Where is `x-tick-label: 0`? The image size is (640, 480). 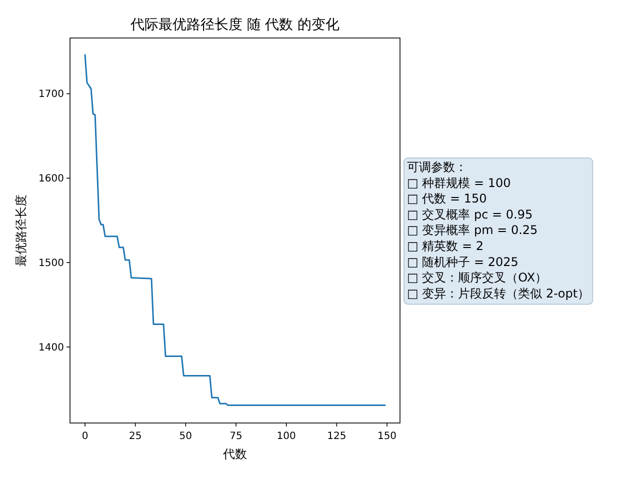 x-tick-label: 0 is located at coordinates (85, 436).